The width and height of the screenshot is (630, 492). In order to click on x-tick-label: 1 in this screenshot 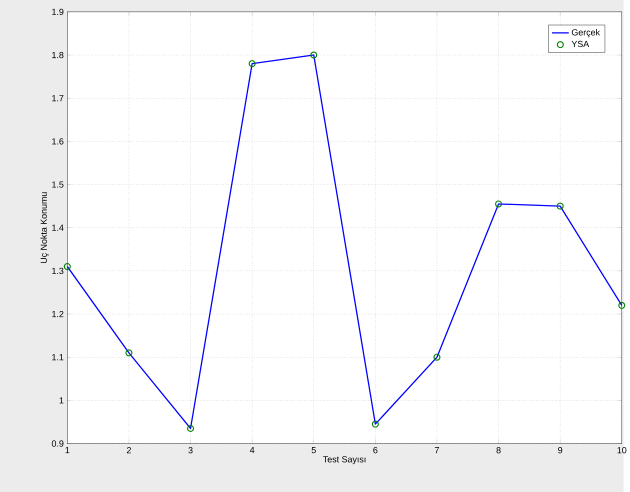, I will do `click(68, 450)`.